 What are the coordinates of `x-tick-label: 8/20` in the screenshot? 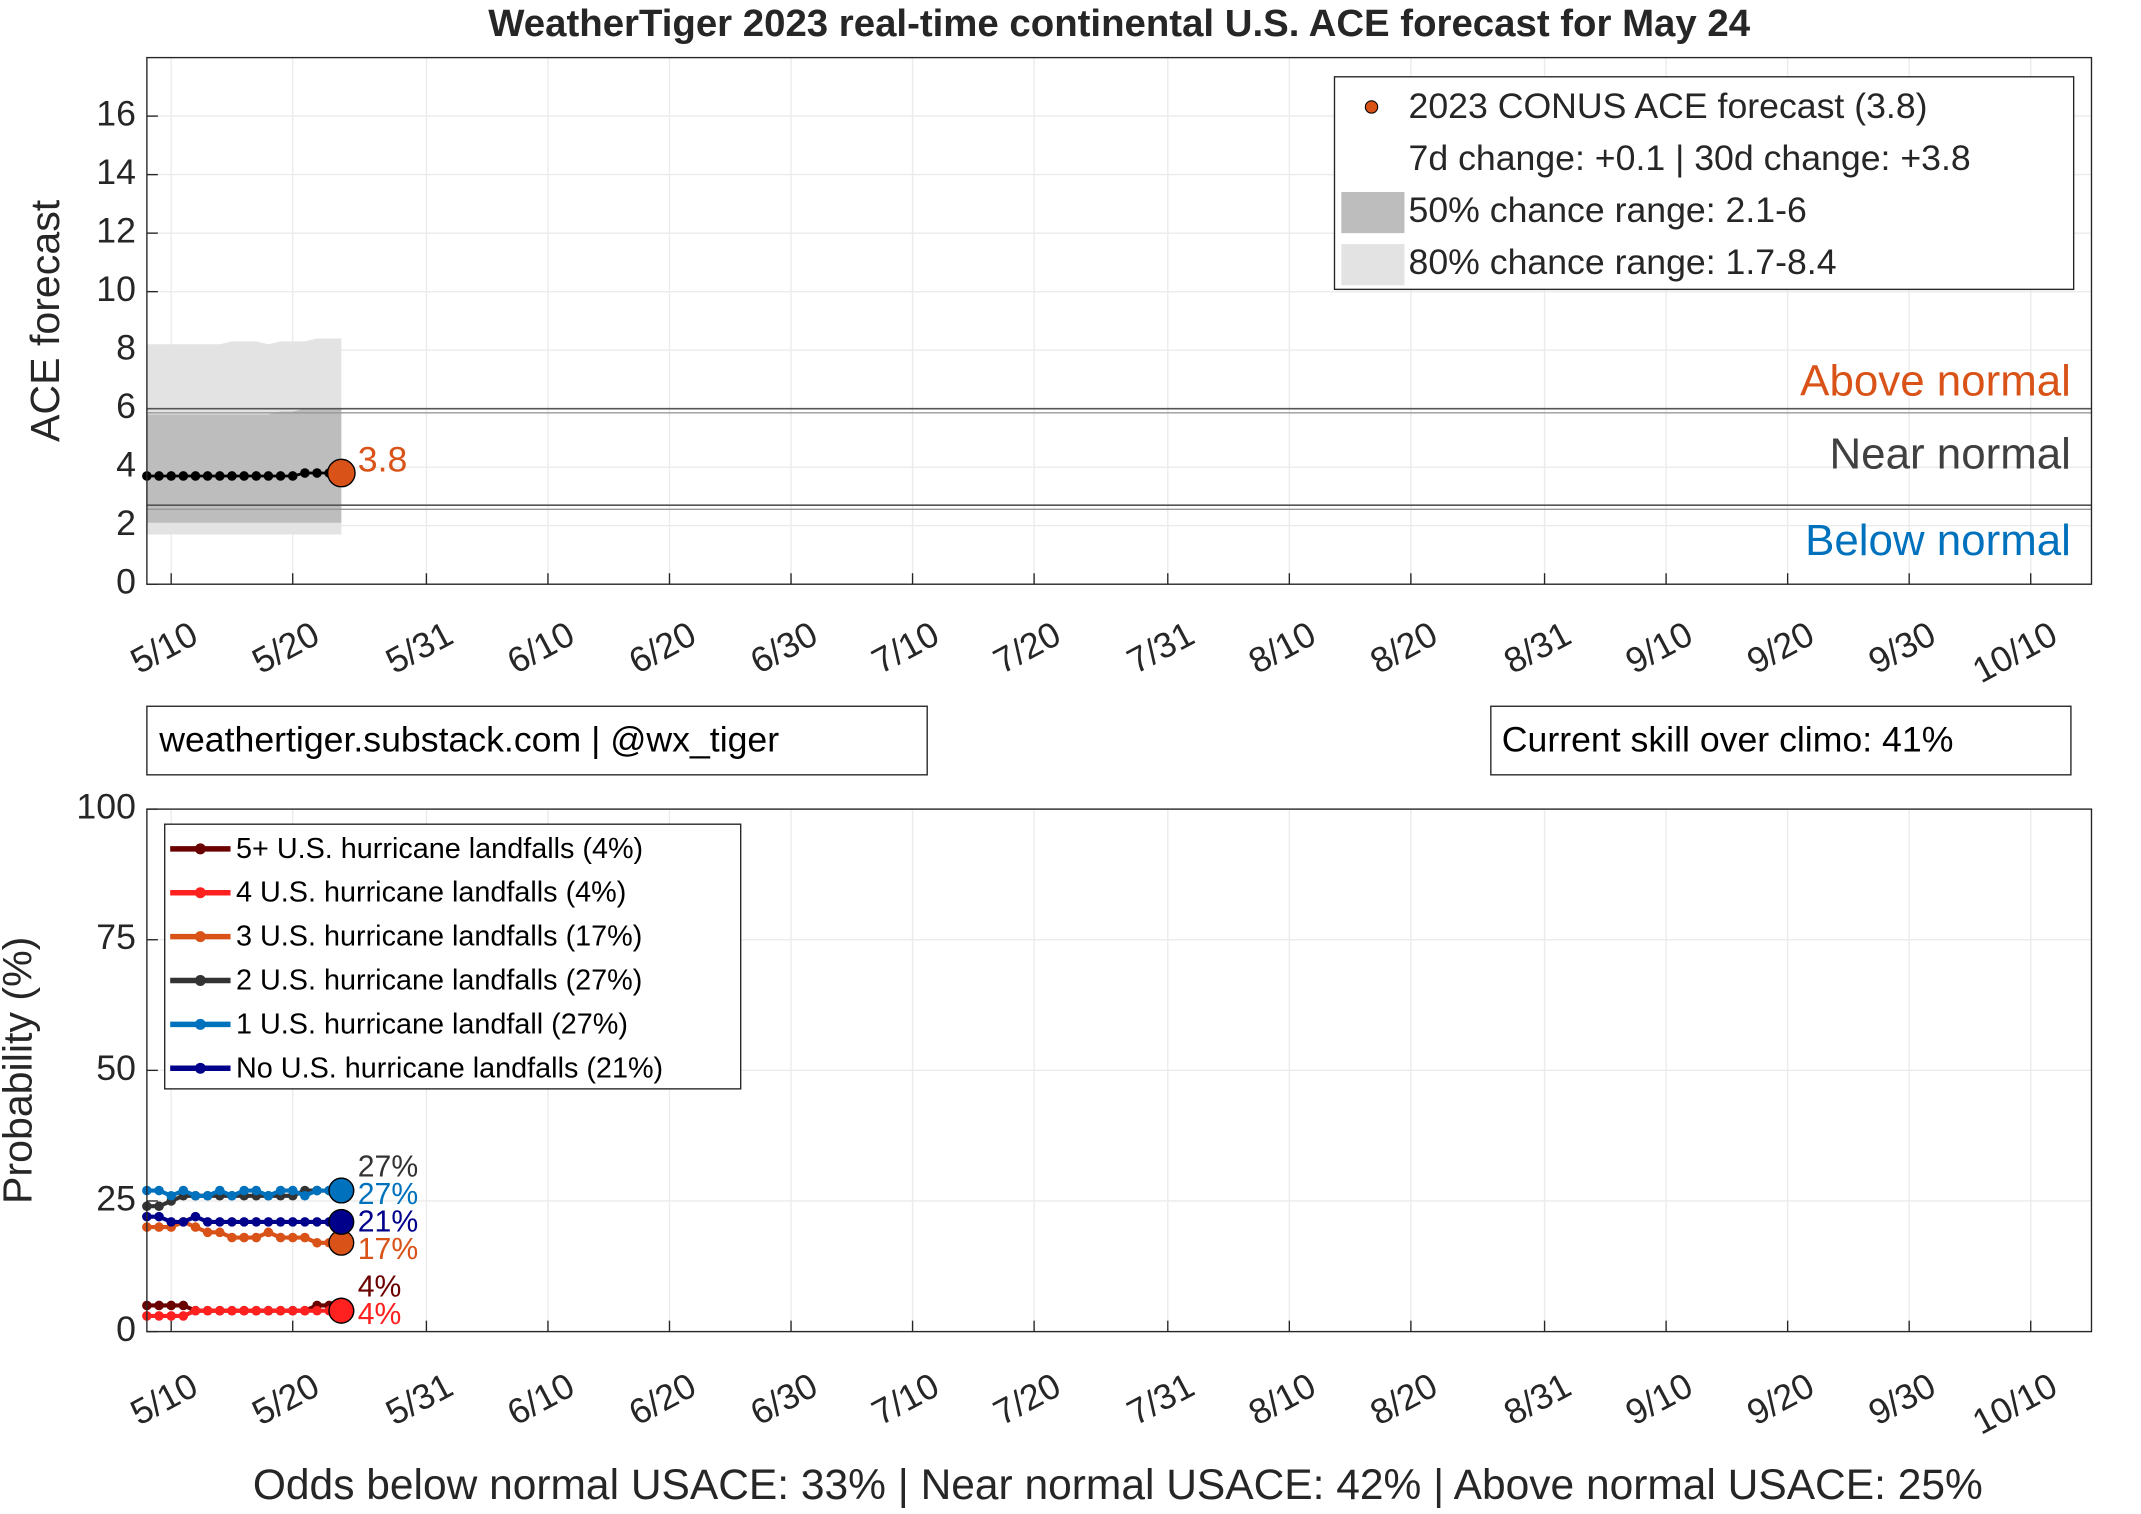 It's located at (1404, 1399).